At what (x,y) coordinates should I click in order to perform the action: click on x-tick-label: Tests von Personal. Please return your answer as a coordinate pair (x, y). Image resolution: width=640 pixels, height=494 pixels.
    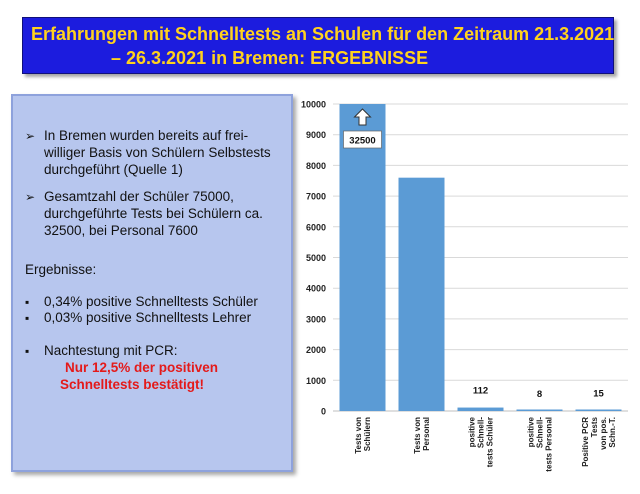
    Looking at the image, I should click on (422, 435).